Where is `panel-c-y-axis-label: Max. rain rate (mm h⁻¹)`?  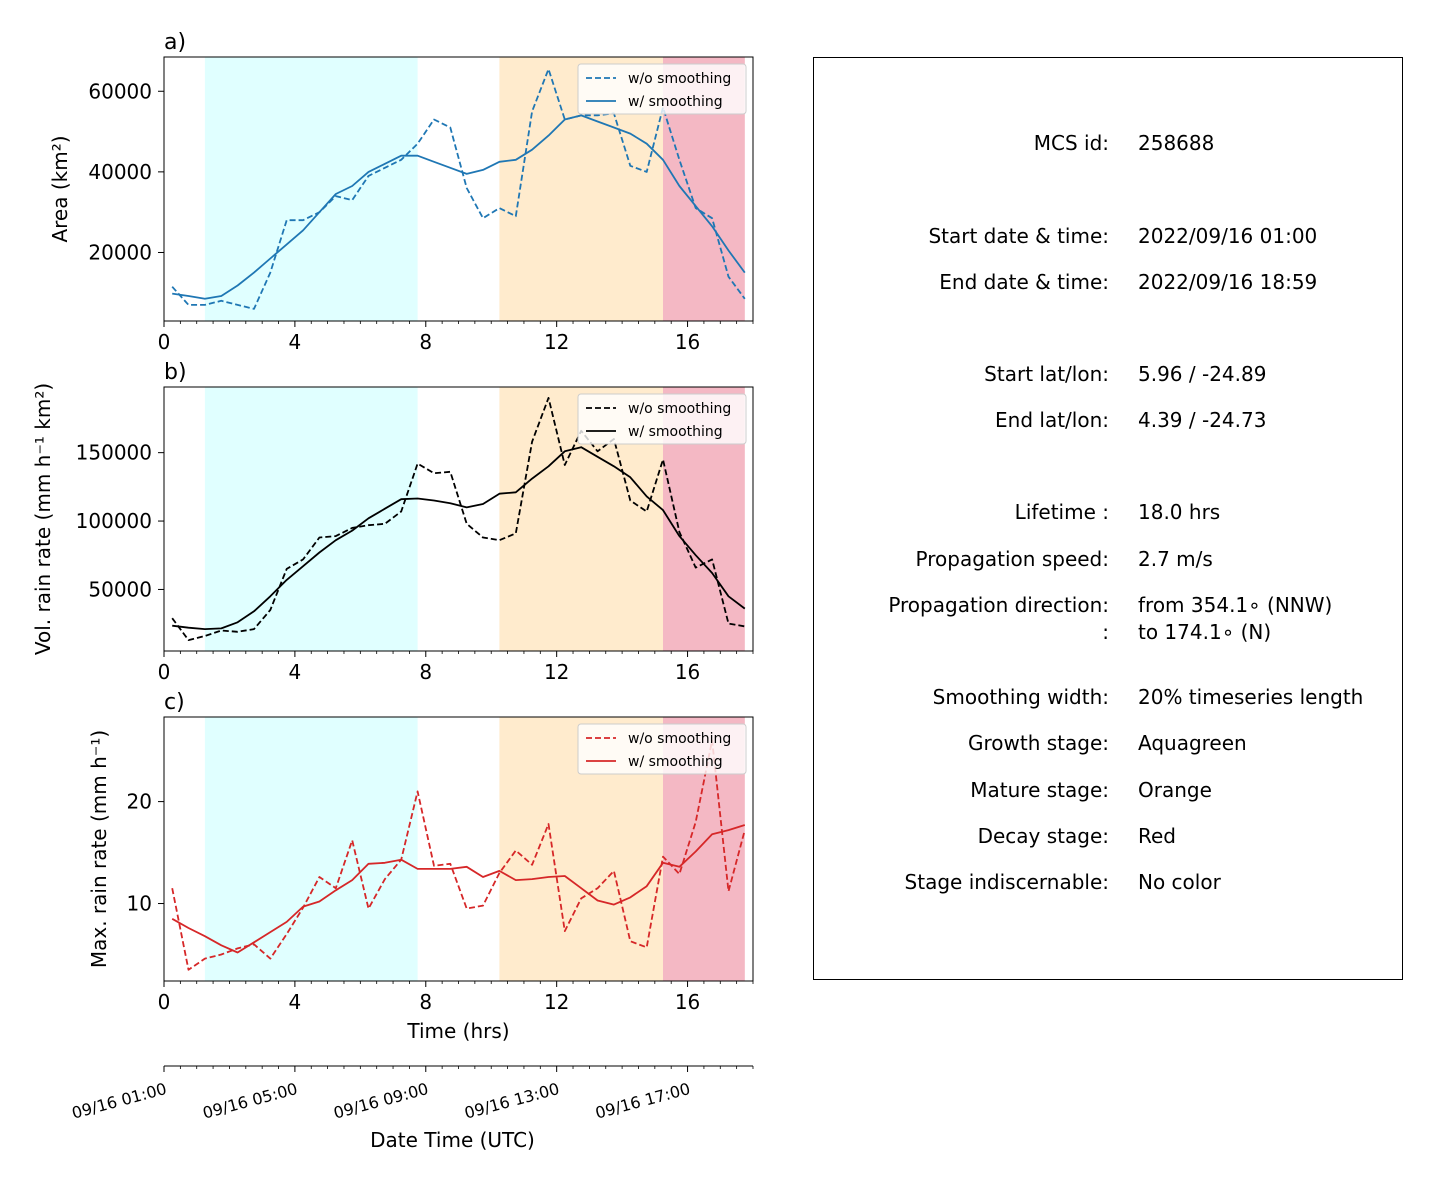
panel-c-y-axis-label: Max. rain rate (mm h⁻¹) is located at coordinates (99, 849).